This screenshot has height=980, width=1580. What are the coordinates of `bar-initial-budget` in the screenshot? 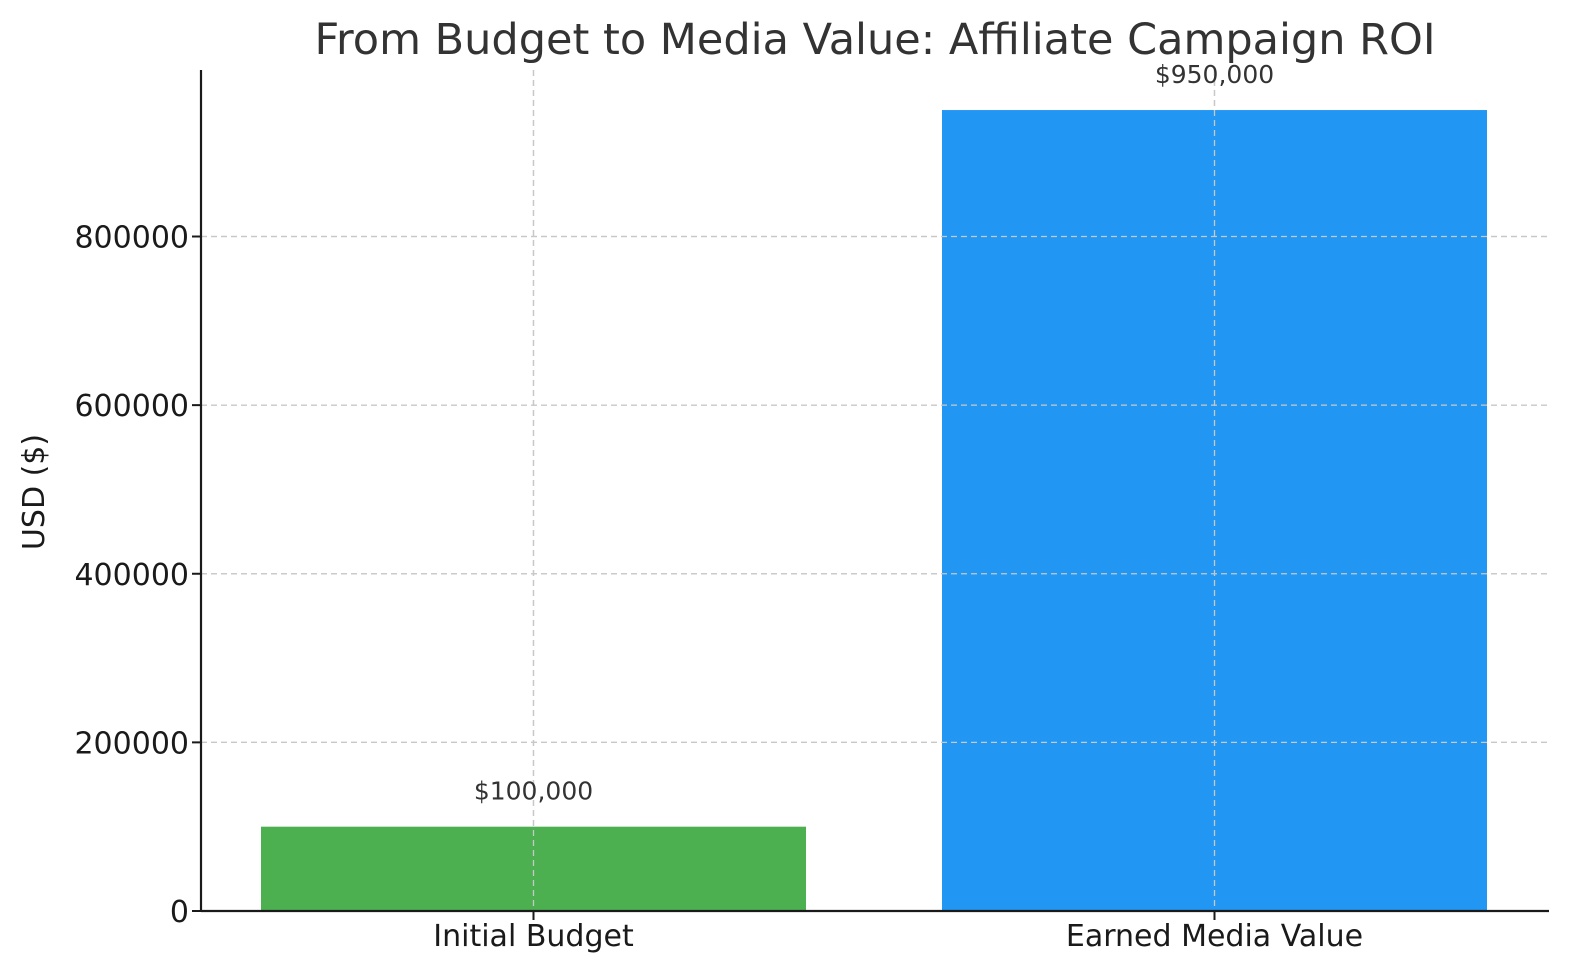 It's located at (533, 868).